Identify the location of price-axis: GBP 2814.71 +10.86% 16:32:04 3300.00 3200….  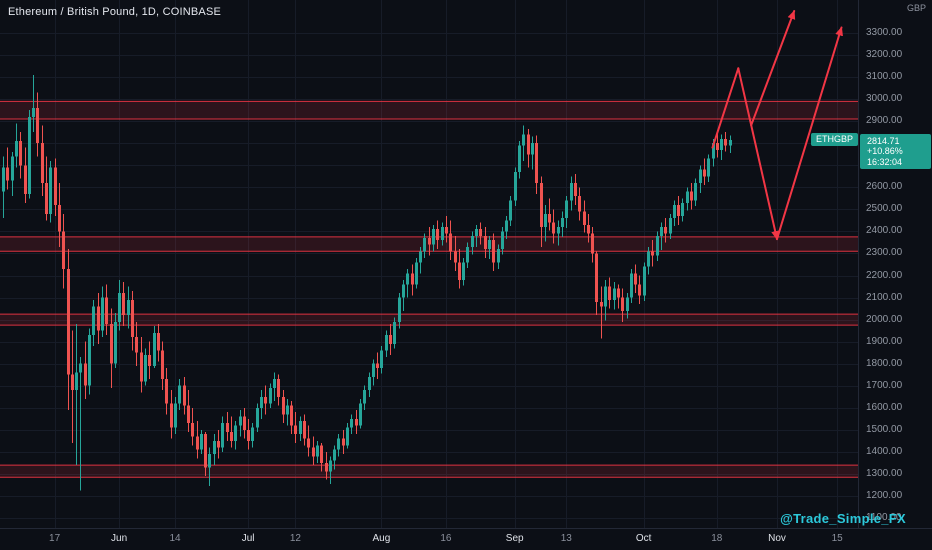
(895, 264).